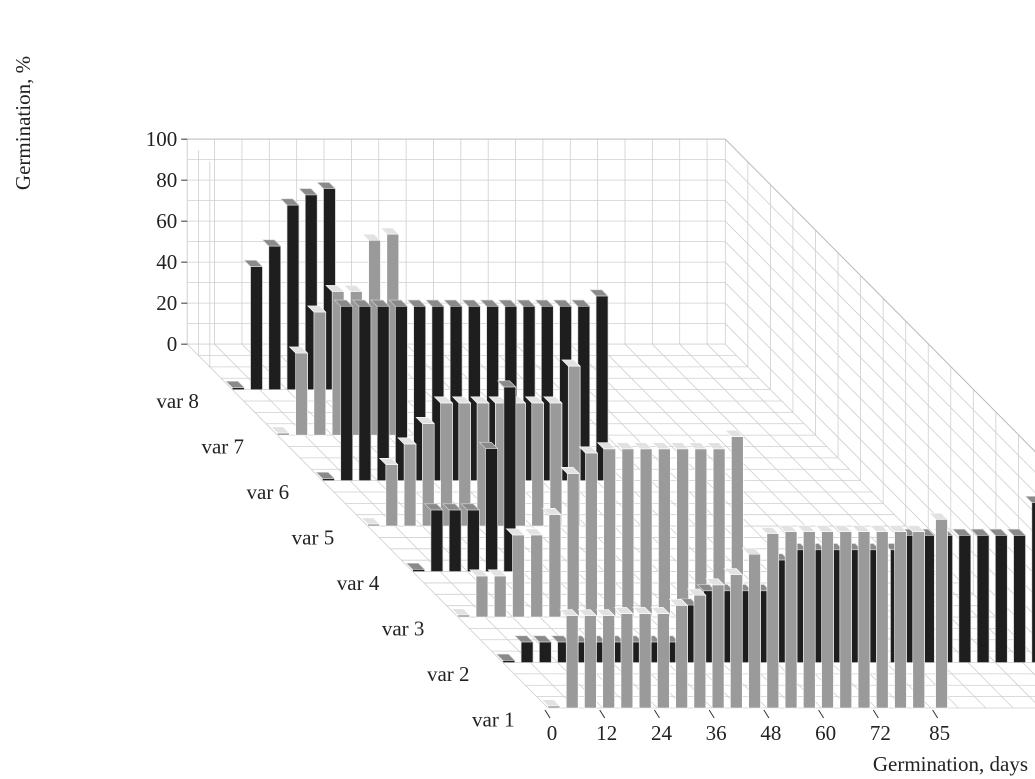 The height and width of the screenshot is (779, 1035). Describe the element at coordinates (880, 733) in the screenshot. I see `x-tick-label: 72` at that location.